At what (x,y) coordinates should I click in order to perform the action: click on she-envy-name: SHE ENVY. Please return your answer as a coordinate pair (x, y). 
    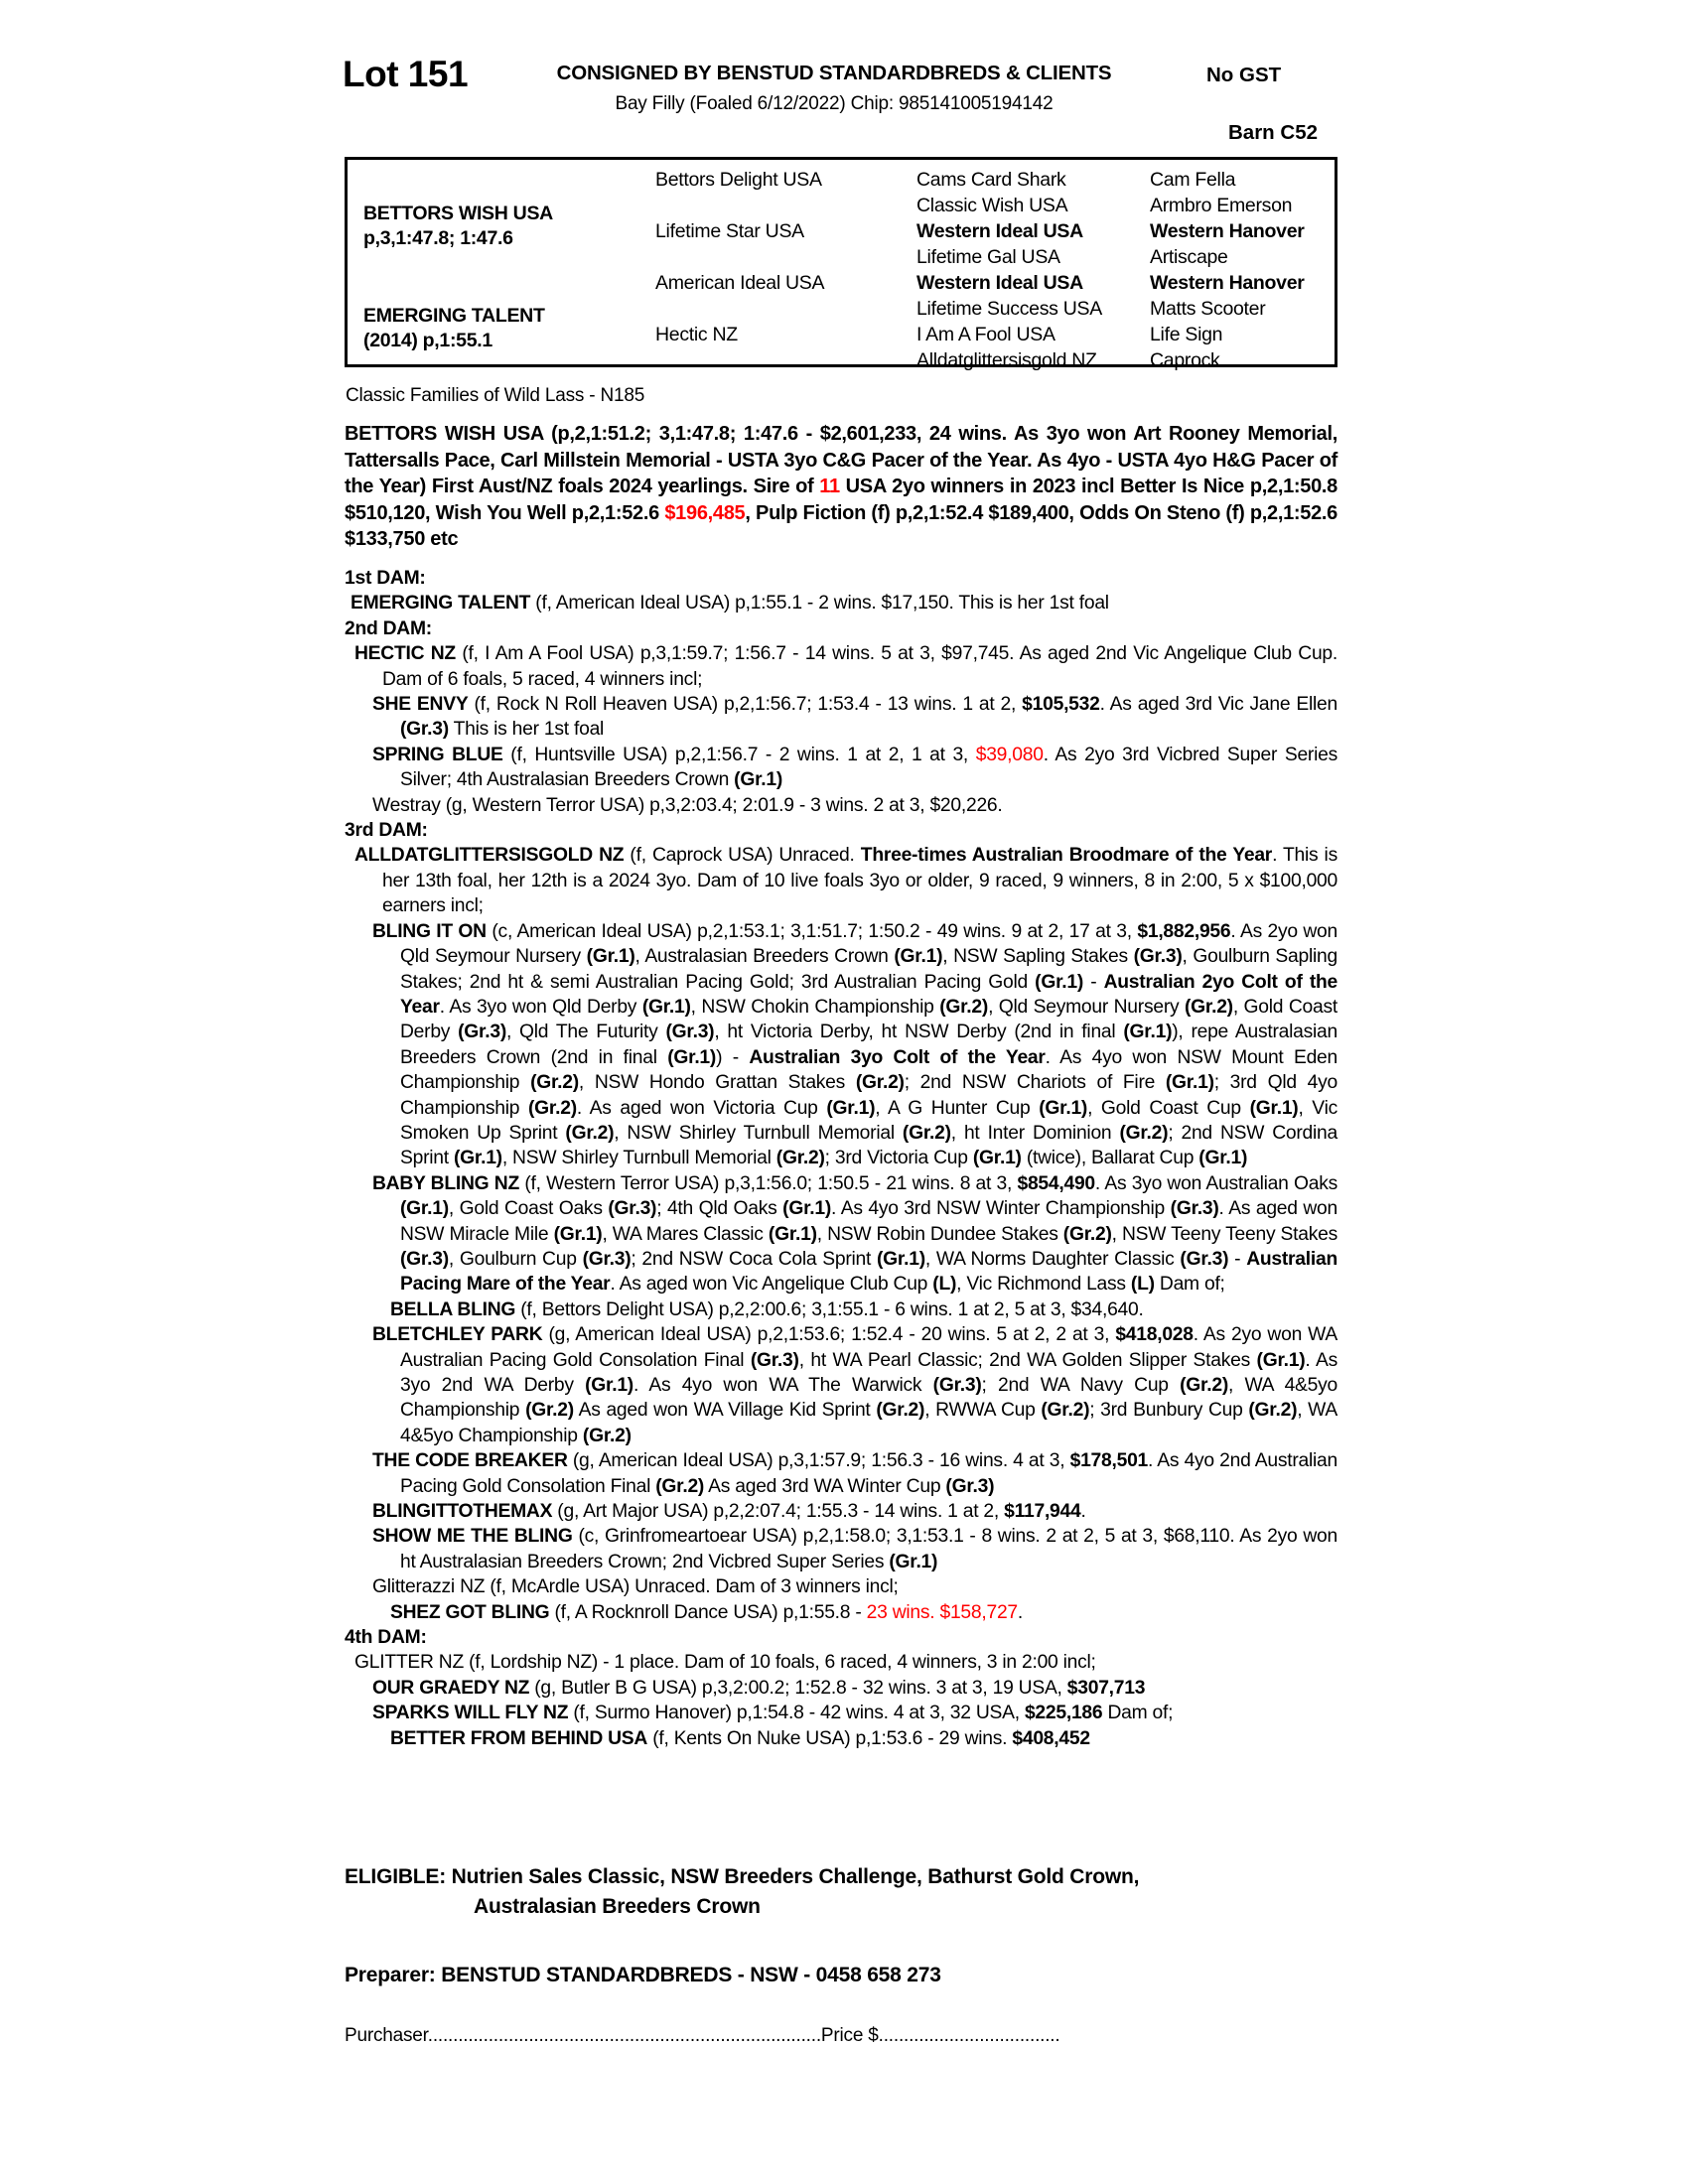
    Looking at the image, I should click on (420, 705).